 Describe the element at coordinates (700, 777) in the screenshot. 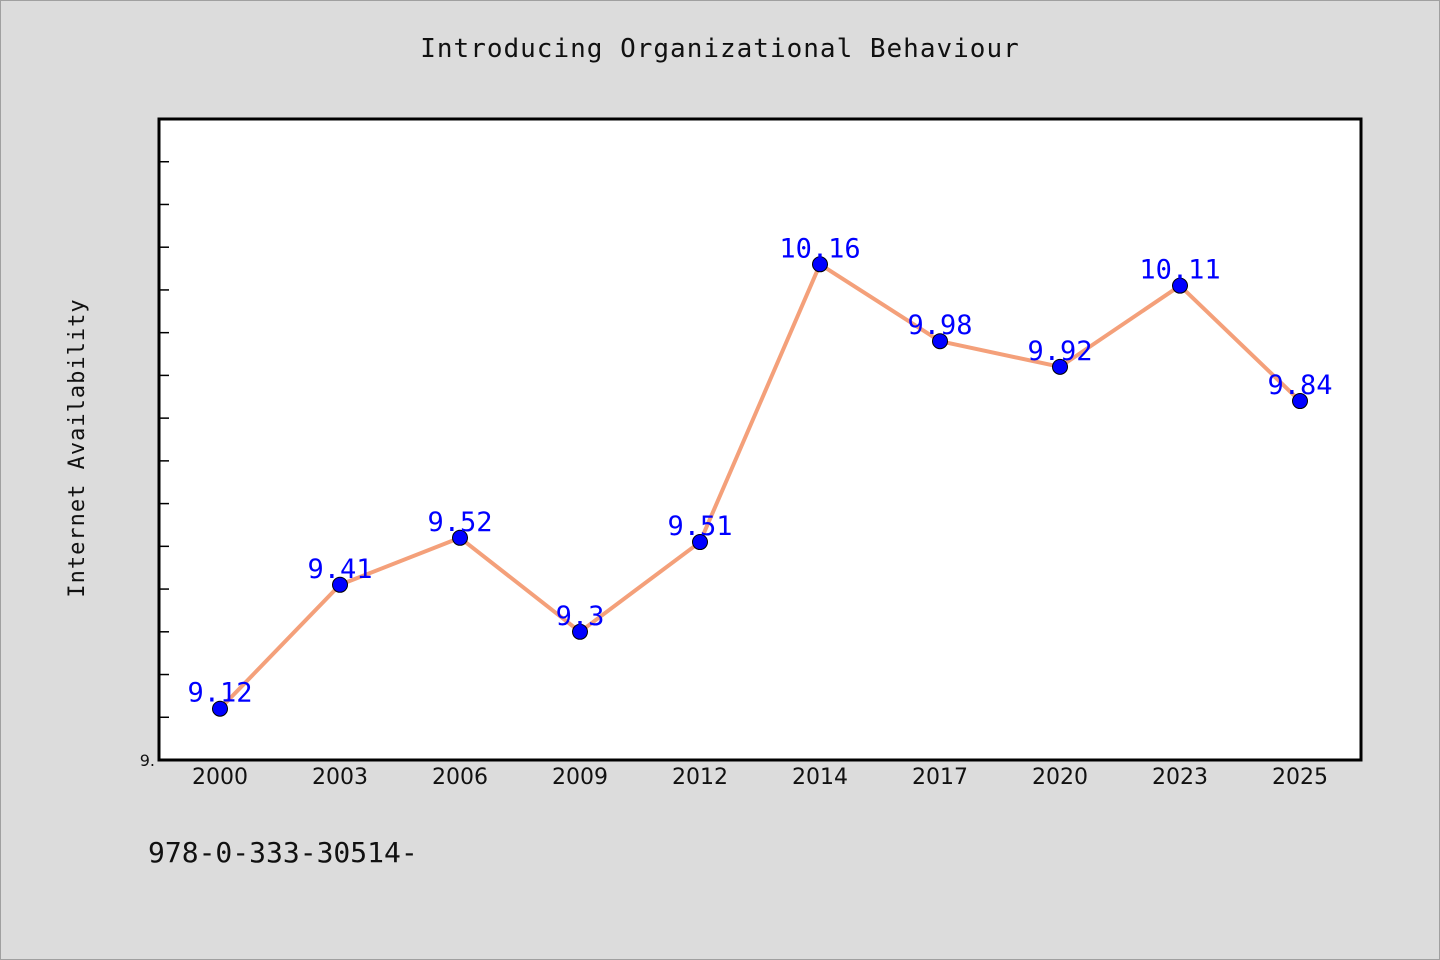

I see `x-tick-label: 2012` at that location.